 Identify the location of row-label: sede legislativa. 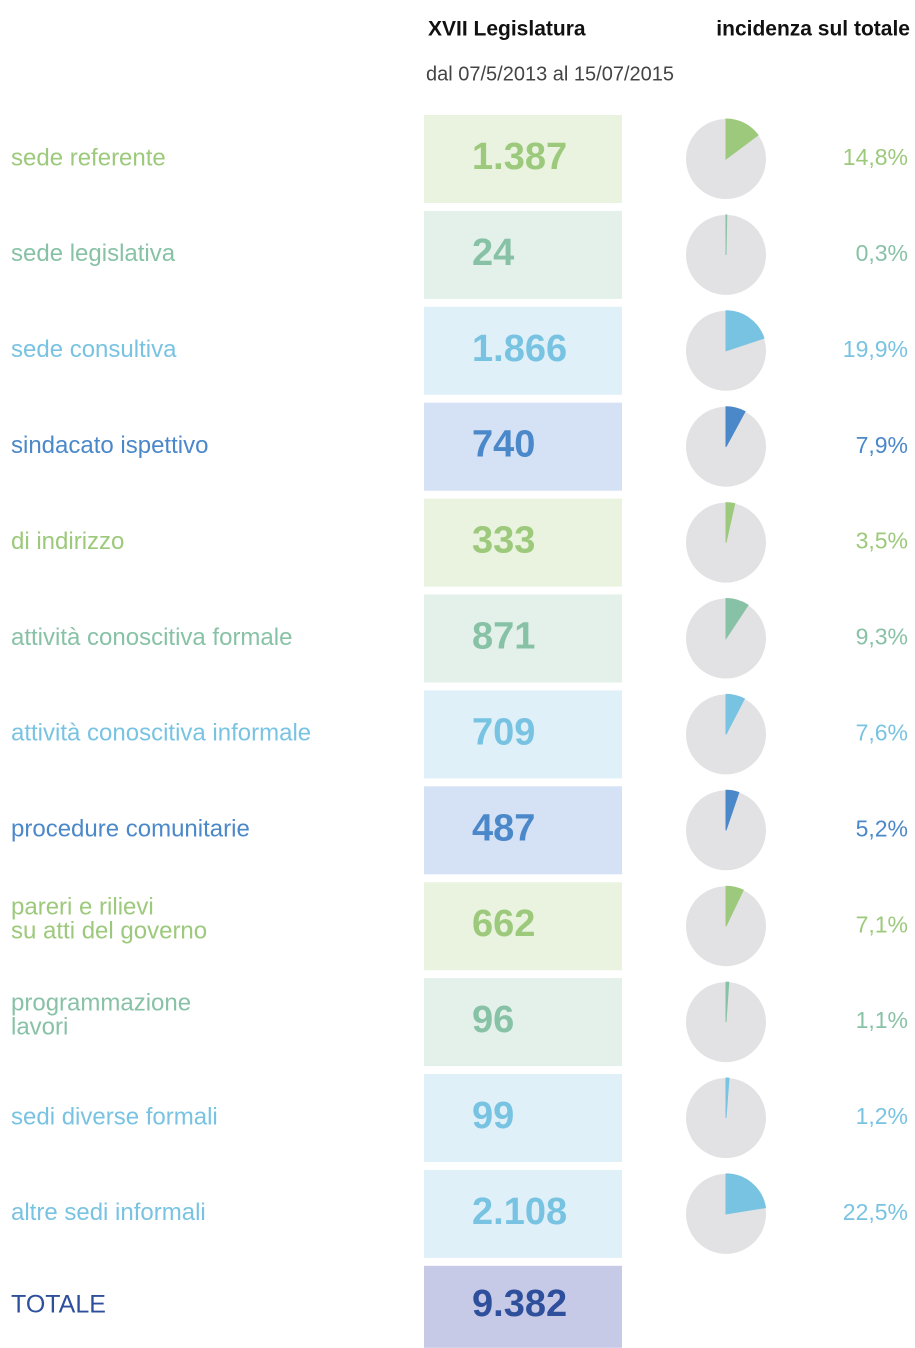
(93, 253).